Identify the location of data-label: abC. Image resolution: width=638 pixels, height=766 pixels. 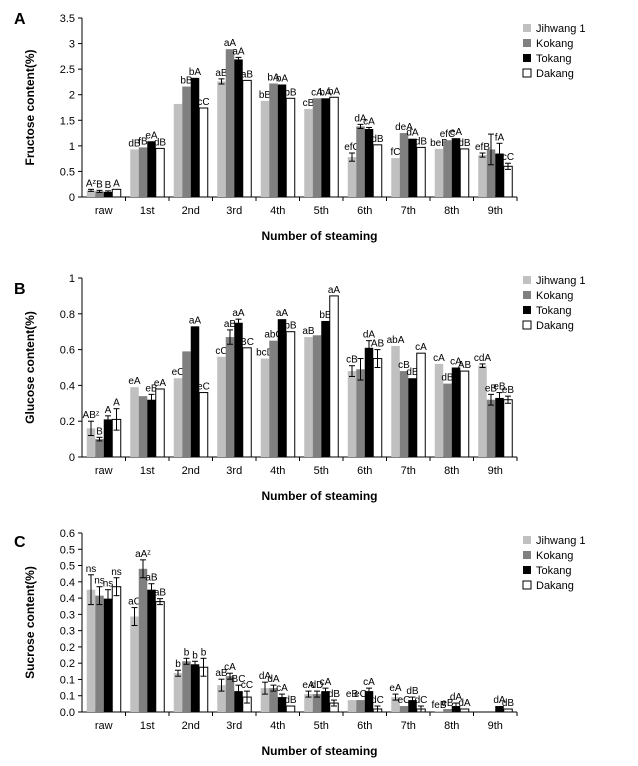
(273, 335).